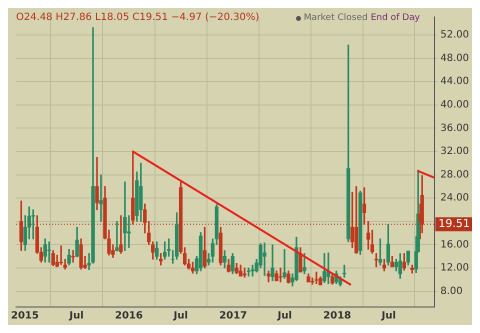  I want to click on y-tick-label: 32.00, so click(455, 152).